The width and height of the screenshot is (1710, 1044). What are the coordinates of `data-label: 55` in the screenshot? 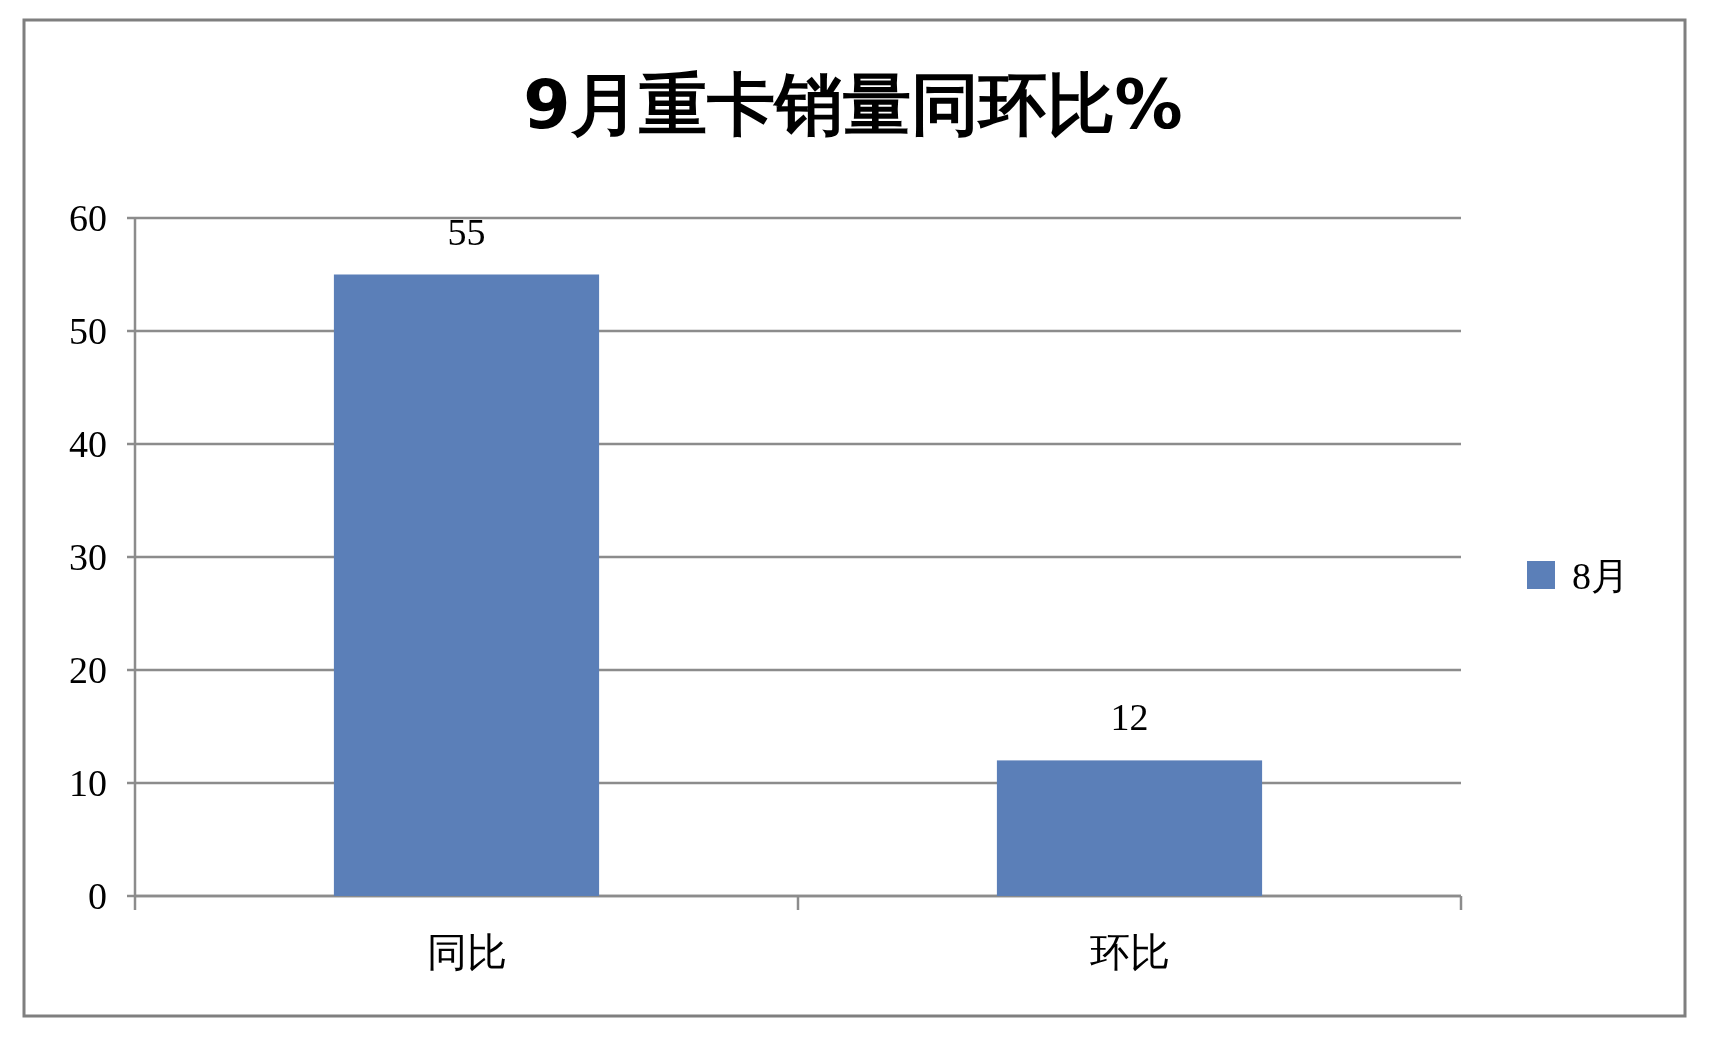 It's located at (466, 231).